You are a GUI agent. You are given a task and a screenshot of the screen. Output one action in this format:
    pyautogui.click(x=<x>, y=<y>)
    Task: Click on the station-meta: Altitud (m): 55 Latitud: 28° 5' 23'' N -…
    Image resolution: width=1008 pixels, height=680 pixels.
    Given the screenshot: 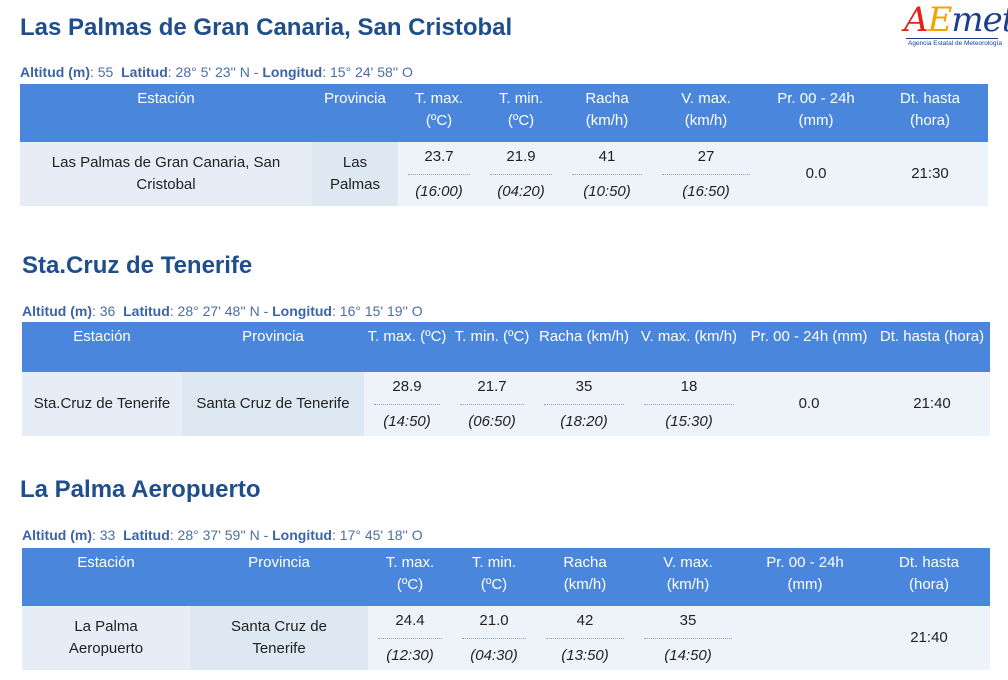 What is the action you would take?
    pyautogui.click(x=216, y=72)
    